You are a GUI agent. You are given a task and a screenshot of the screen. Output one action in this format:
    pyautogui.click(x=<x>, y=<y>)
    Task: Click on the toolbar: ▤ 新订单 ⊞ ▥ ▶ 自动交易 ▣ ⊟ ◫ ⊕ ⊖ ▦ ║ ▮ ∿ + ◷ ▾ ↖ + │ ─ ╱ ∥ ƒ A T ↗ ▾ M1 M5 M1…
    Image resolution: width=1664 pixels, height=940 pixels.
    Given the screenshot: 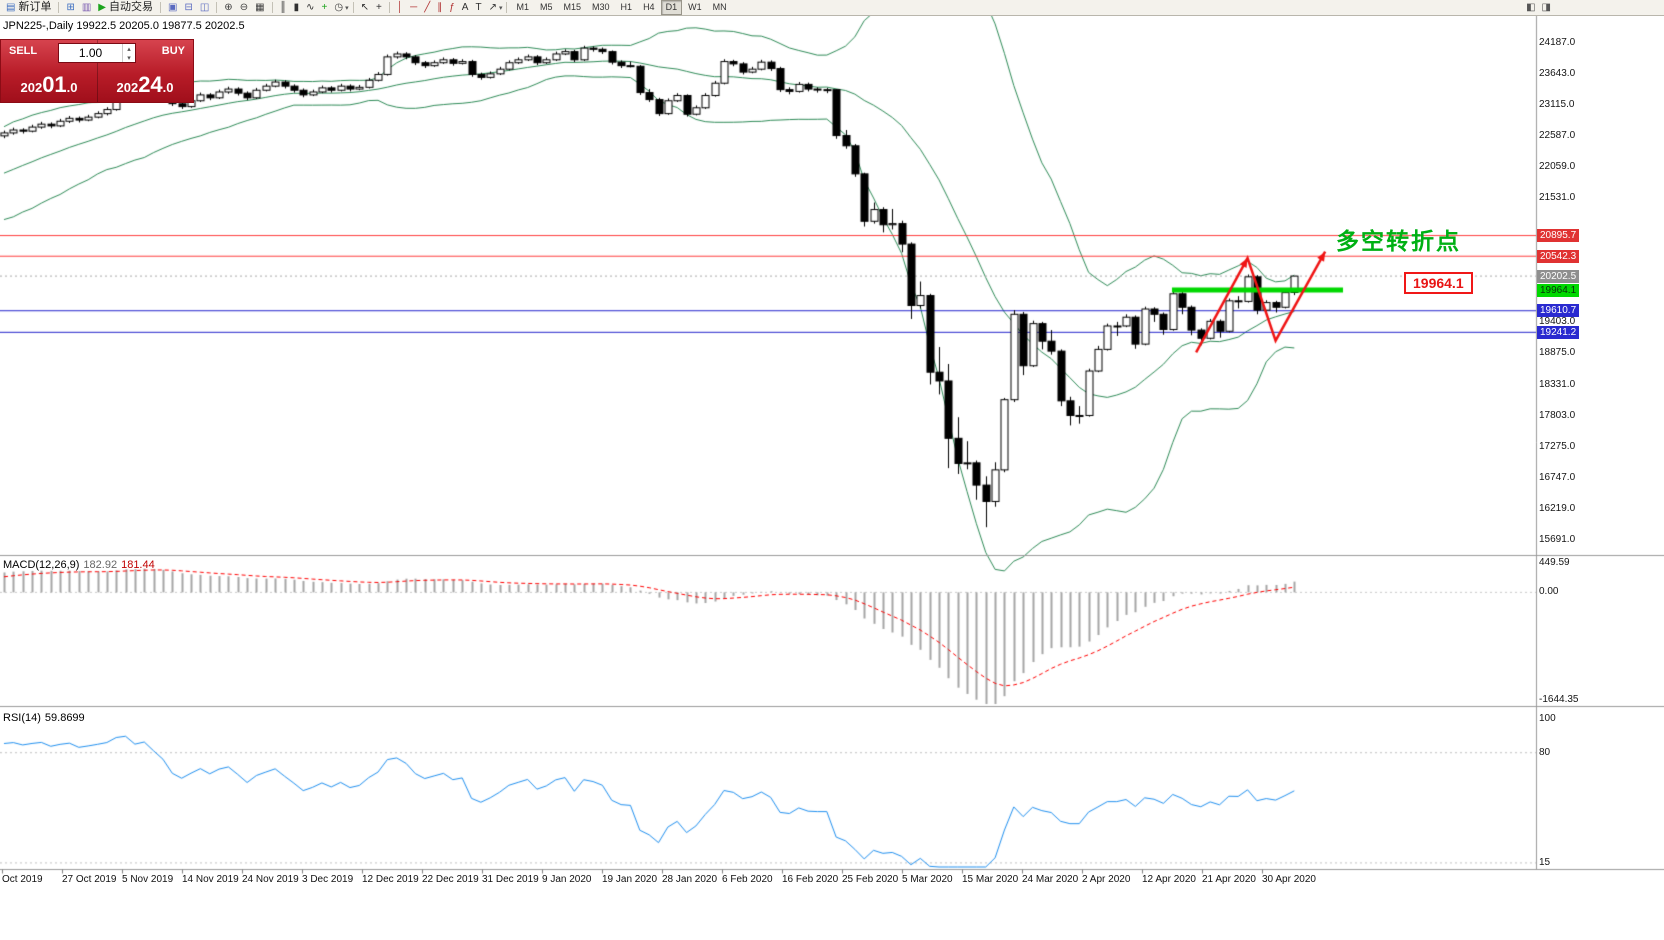 What is the action you would take?
    pyautogui.click(x=832, y=8)
    